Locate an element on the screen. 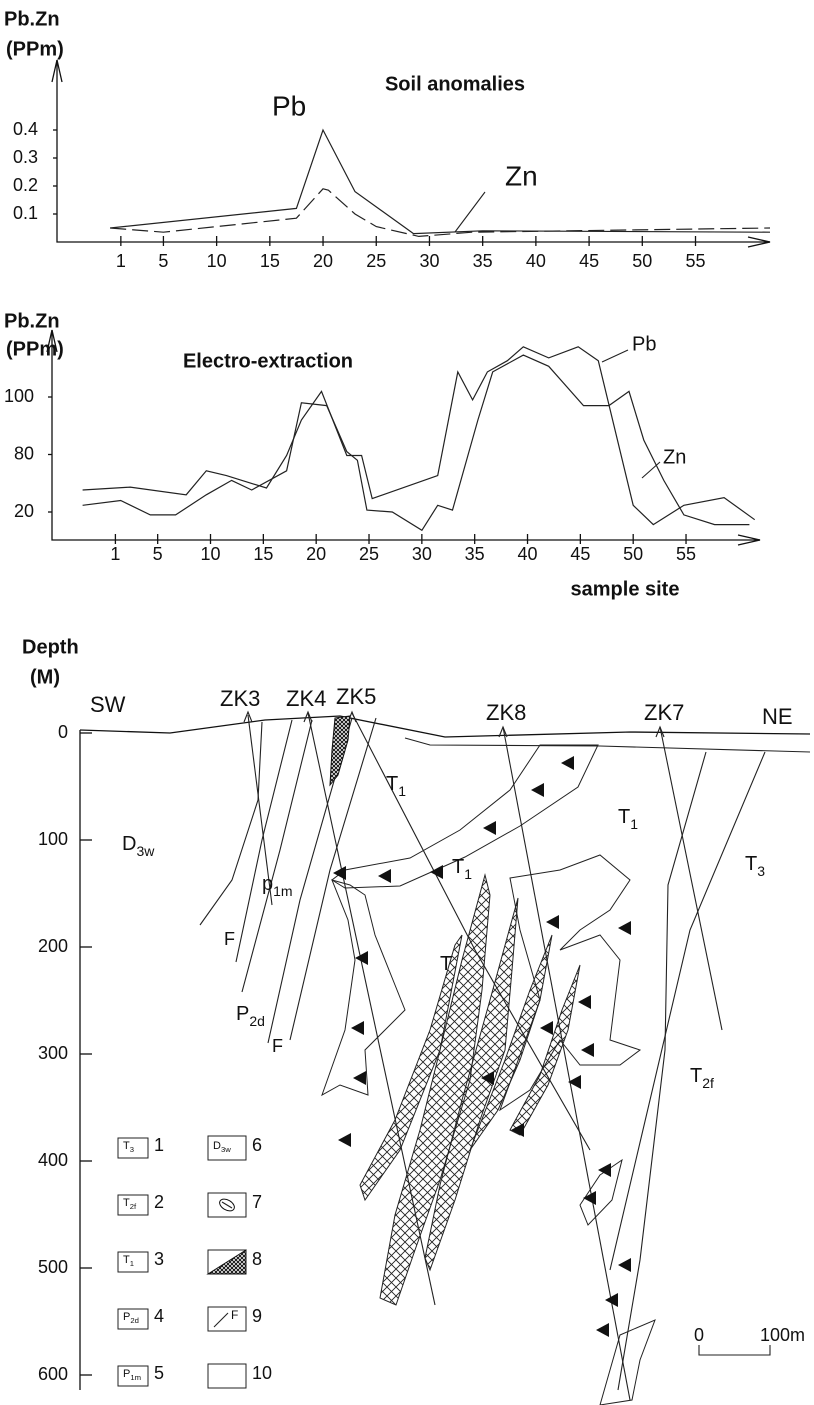 This screenshot has height=1405, width=814. drill-hole-label: ZK5 is located at coordinates (356, 696).